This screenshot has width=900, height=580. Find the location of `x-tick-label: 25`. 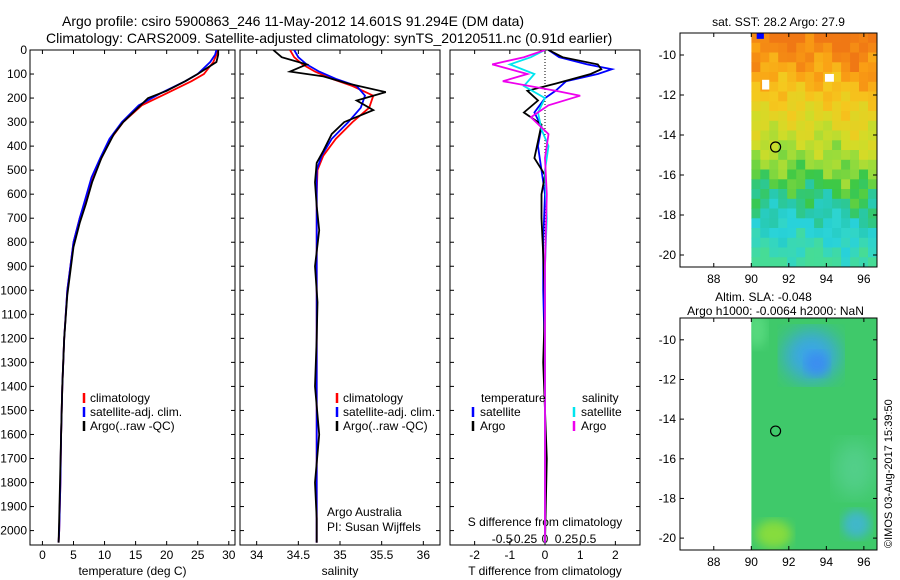

x-tick-label: 25 is located at coordinates (198, 555).